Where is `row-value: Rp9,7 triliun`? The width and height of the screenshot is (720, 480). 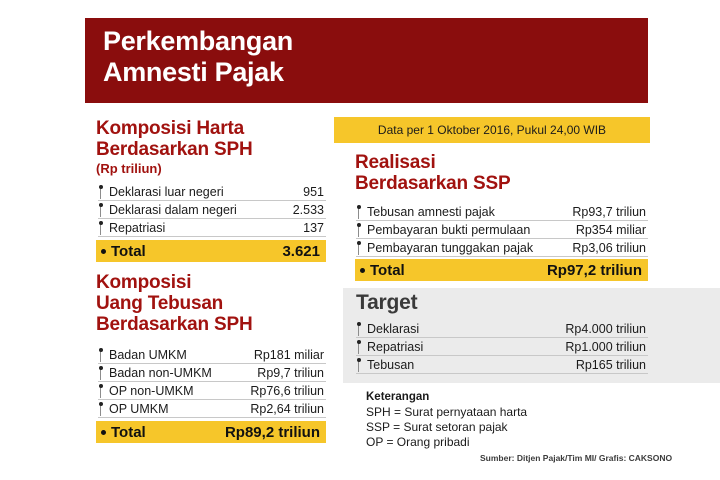
row-value: Rp9,7 triliun is located at coordinates (290, 372).